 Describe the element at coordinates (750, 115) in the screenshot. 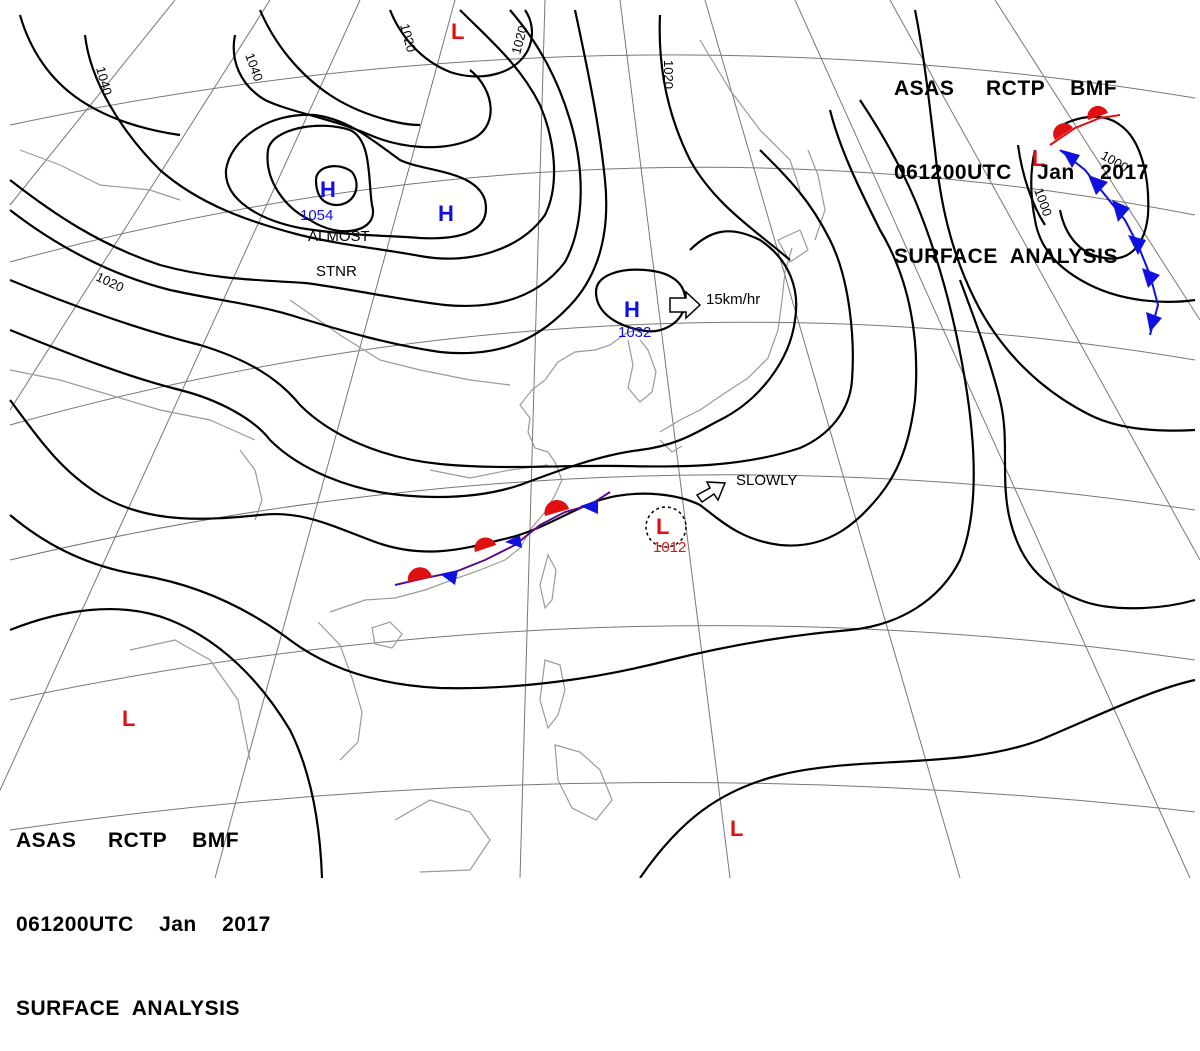

I see `coast-okhotsk` at that location.